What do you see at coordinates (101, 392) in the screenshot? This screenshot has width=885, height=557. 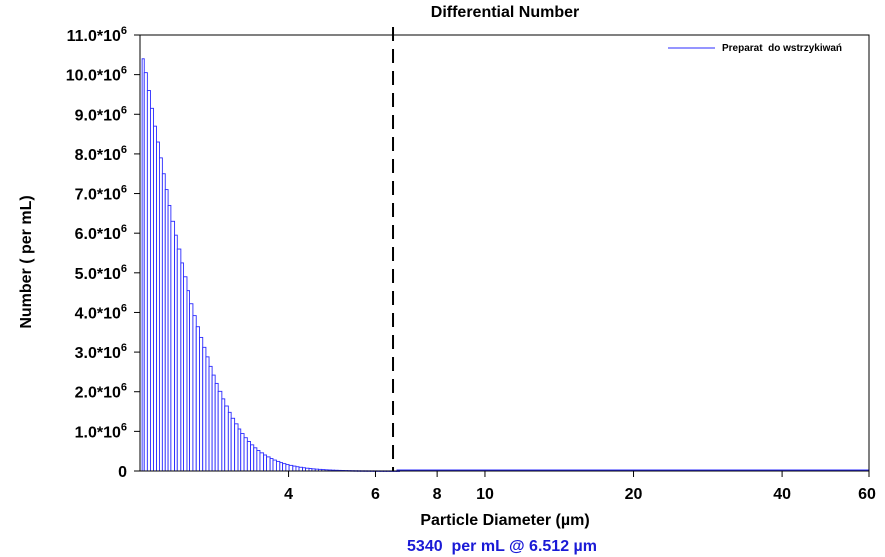 I see `y-tick-label: 2.0*106` at bounding box center [101, 392].